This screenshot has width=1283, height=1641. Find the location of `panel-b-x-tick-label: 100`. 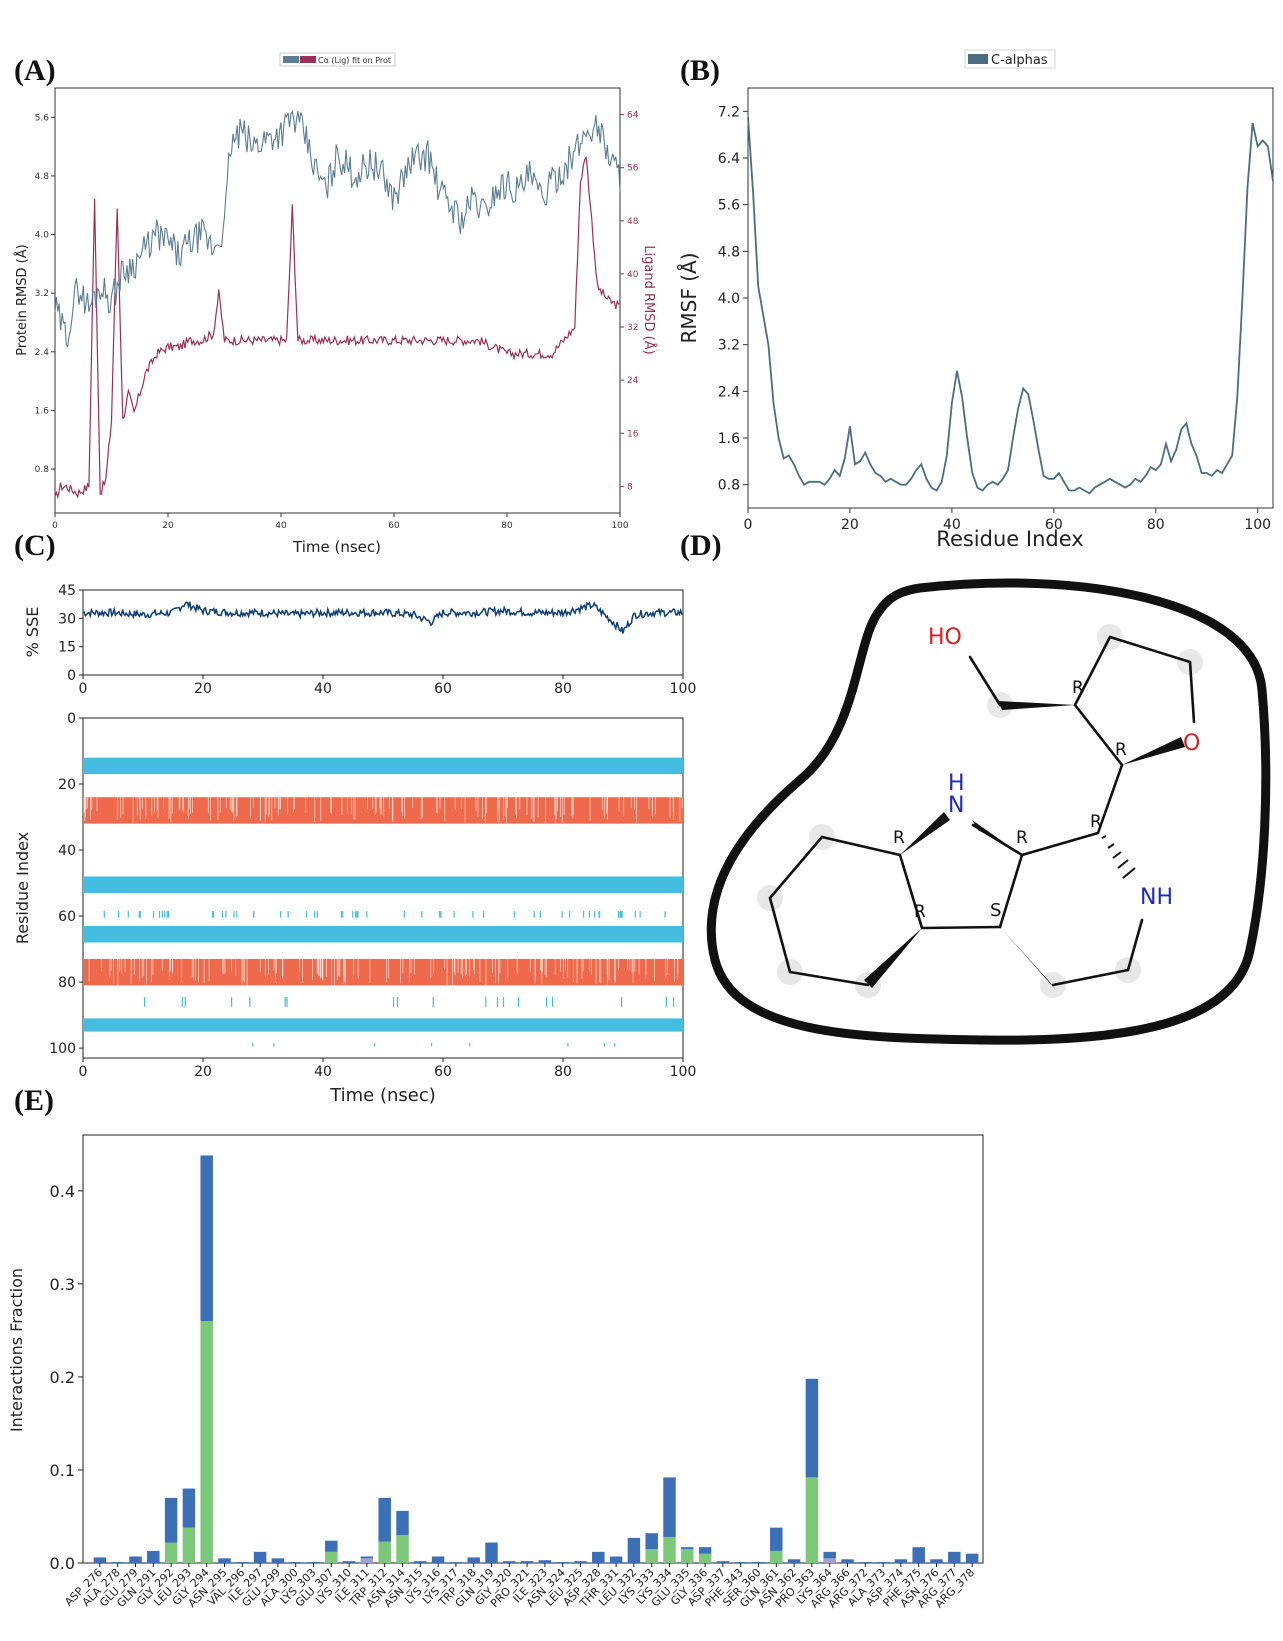

panel-b-x-tick-label: 100 is located at coordinates (1257, 525).